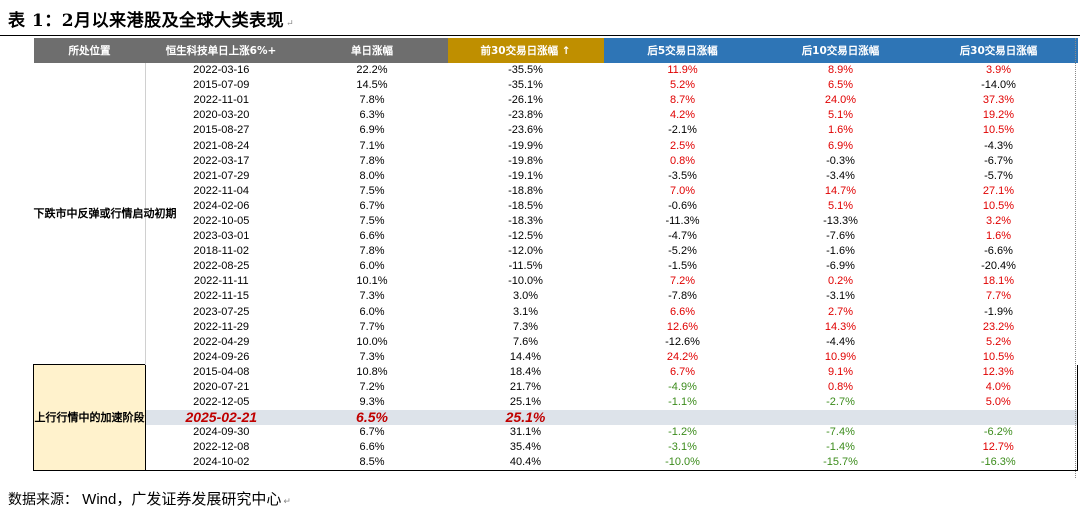  What do you see at coordinates (840, 266) in the screenshot?
I see `next-10d-cell: -6.9%` at bounding box center [840, 266].